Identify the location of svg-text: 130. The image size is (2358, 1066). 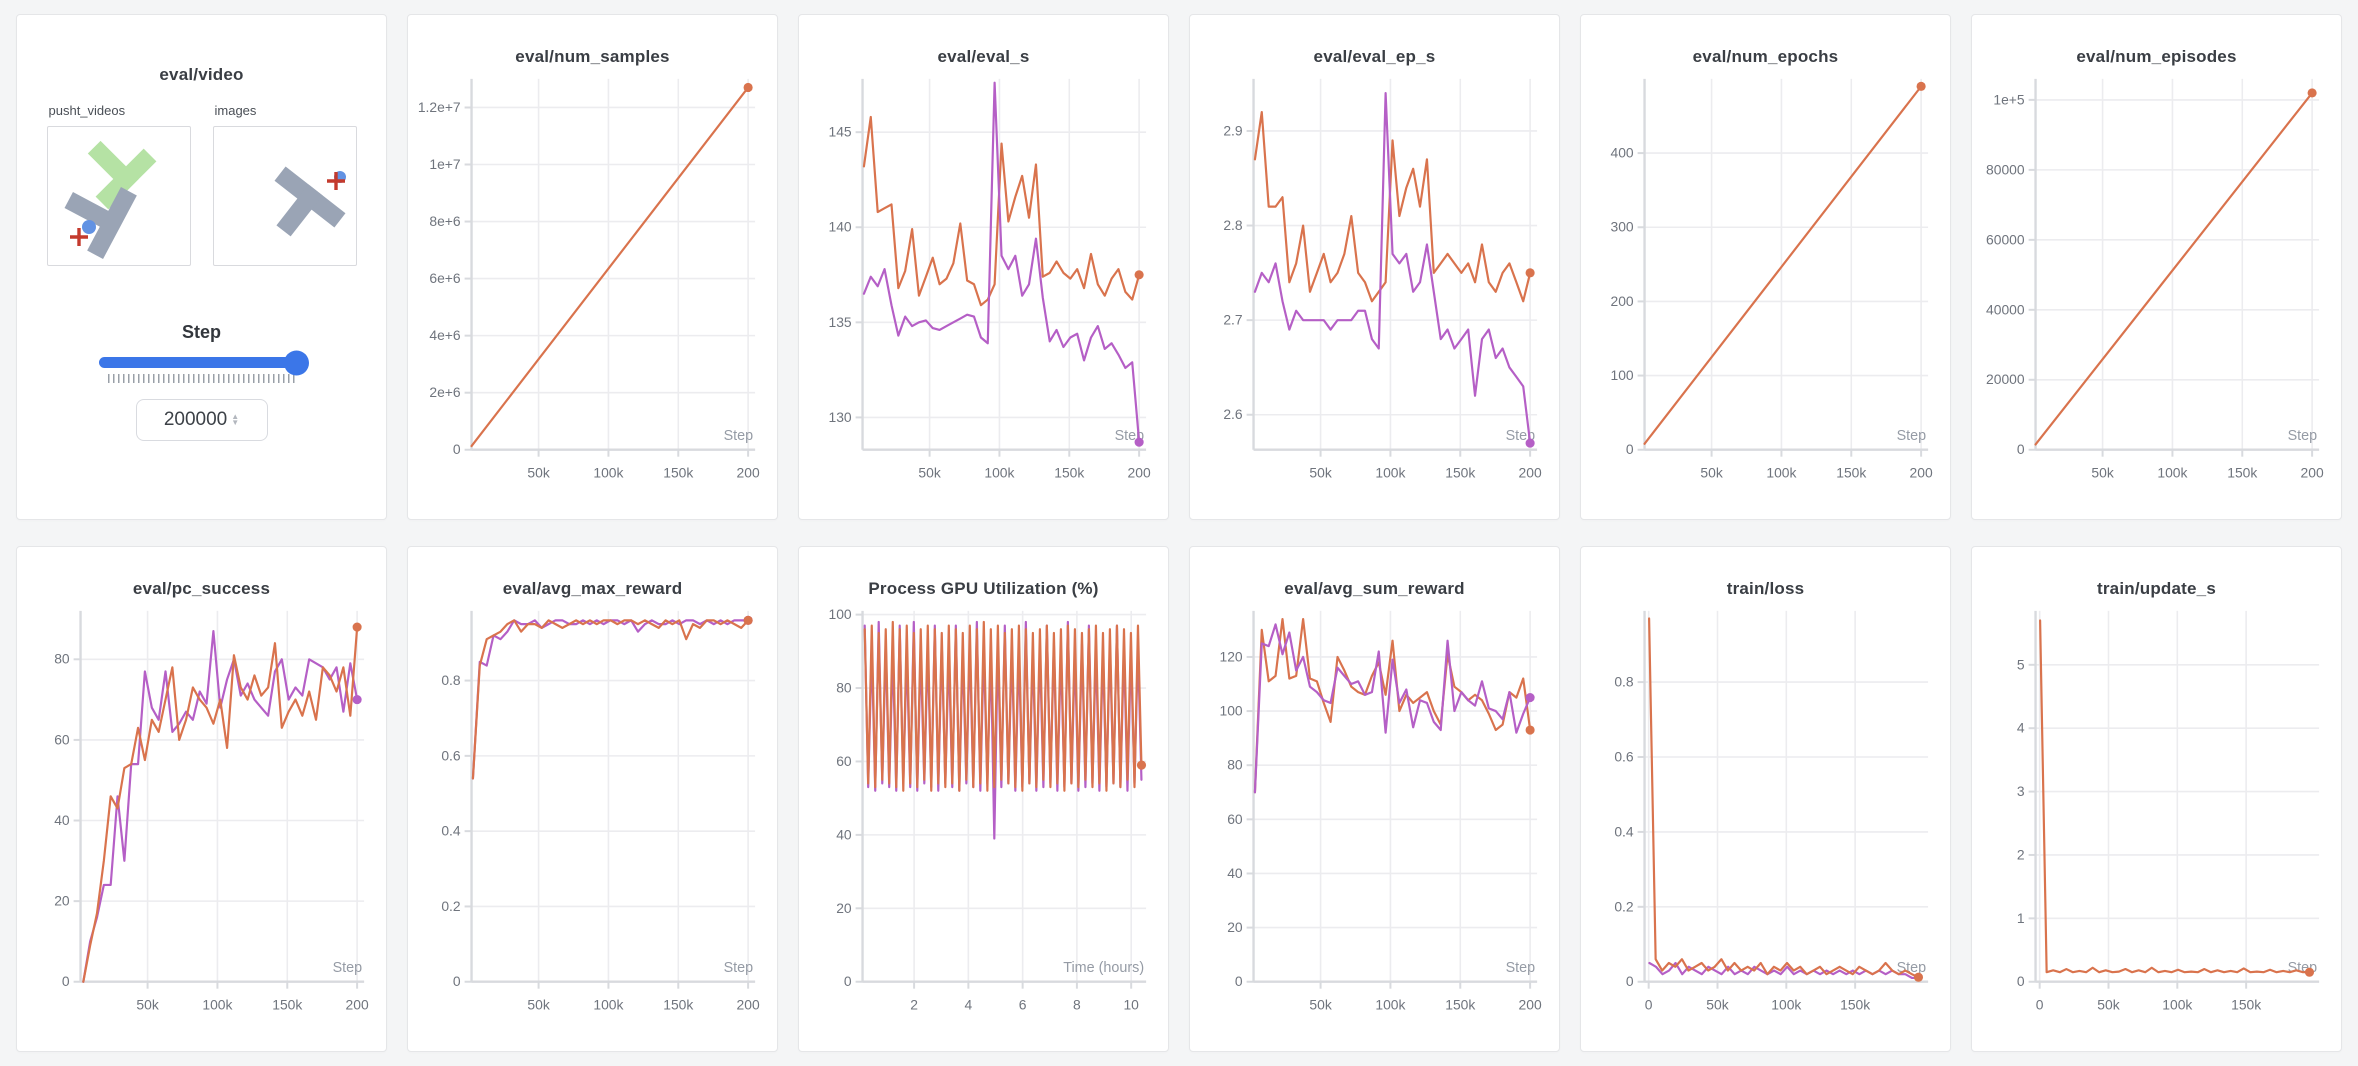
(839, 417).